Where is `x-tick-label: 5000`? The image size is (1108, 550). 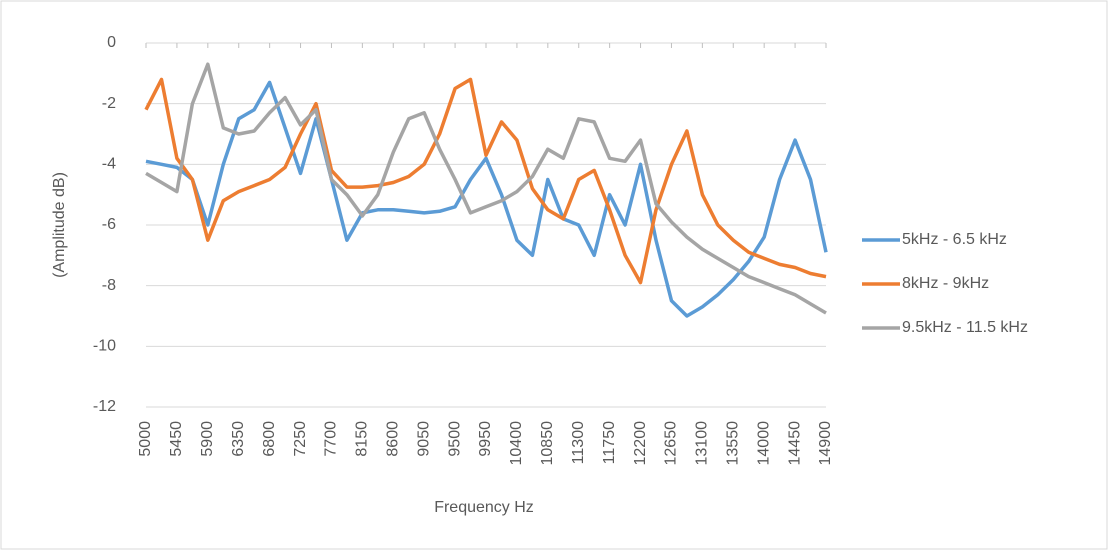
x-tick-label: 5000 is located at coordinates (145, 439).